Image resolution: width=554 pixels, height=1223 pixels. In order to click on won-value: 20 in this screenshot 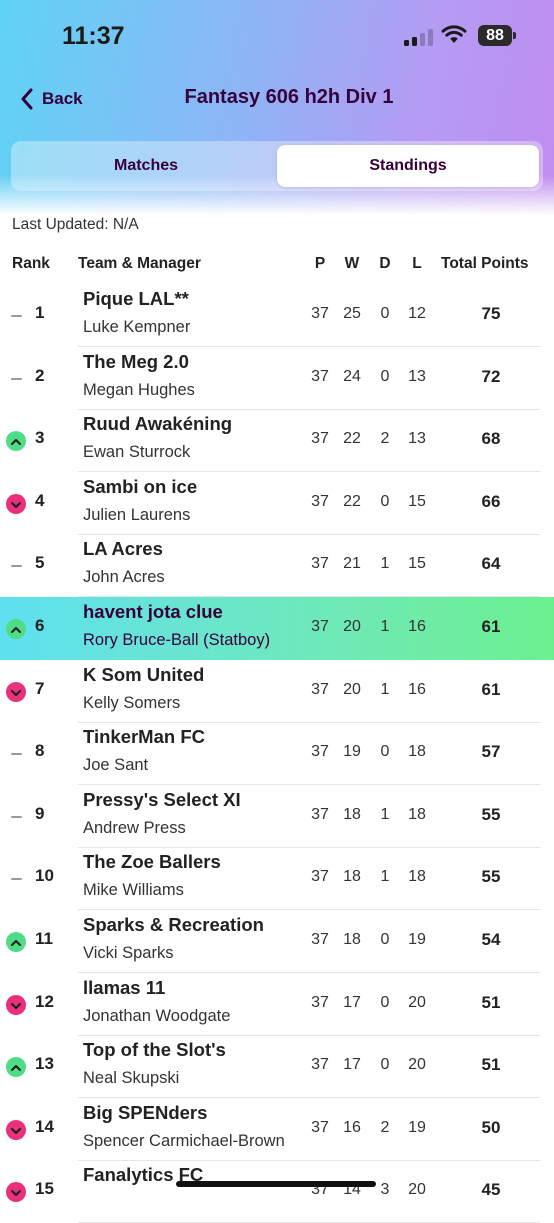, I will do `click(352, 626)`.